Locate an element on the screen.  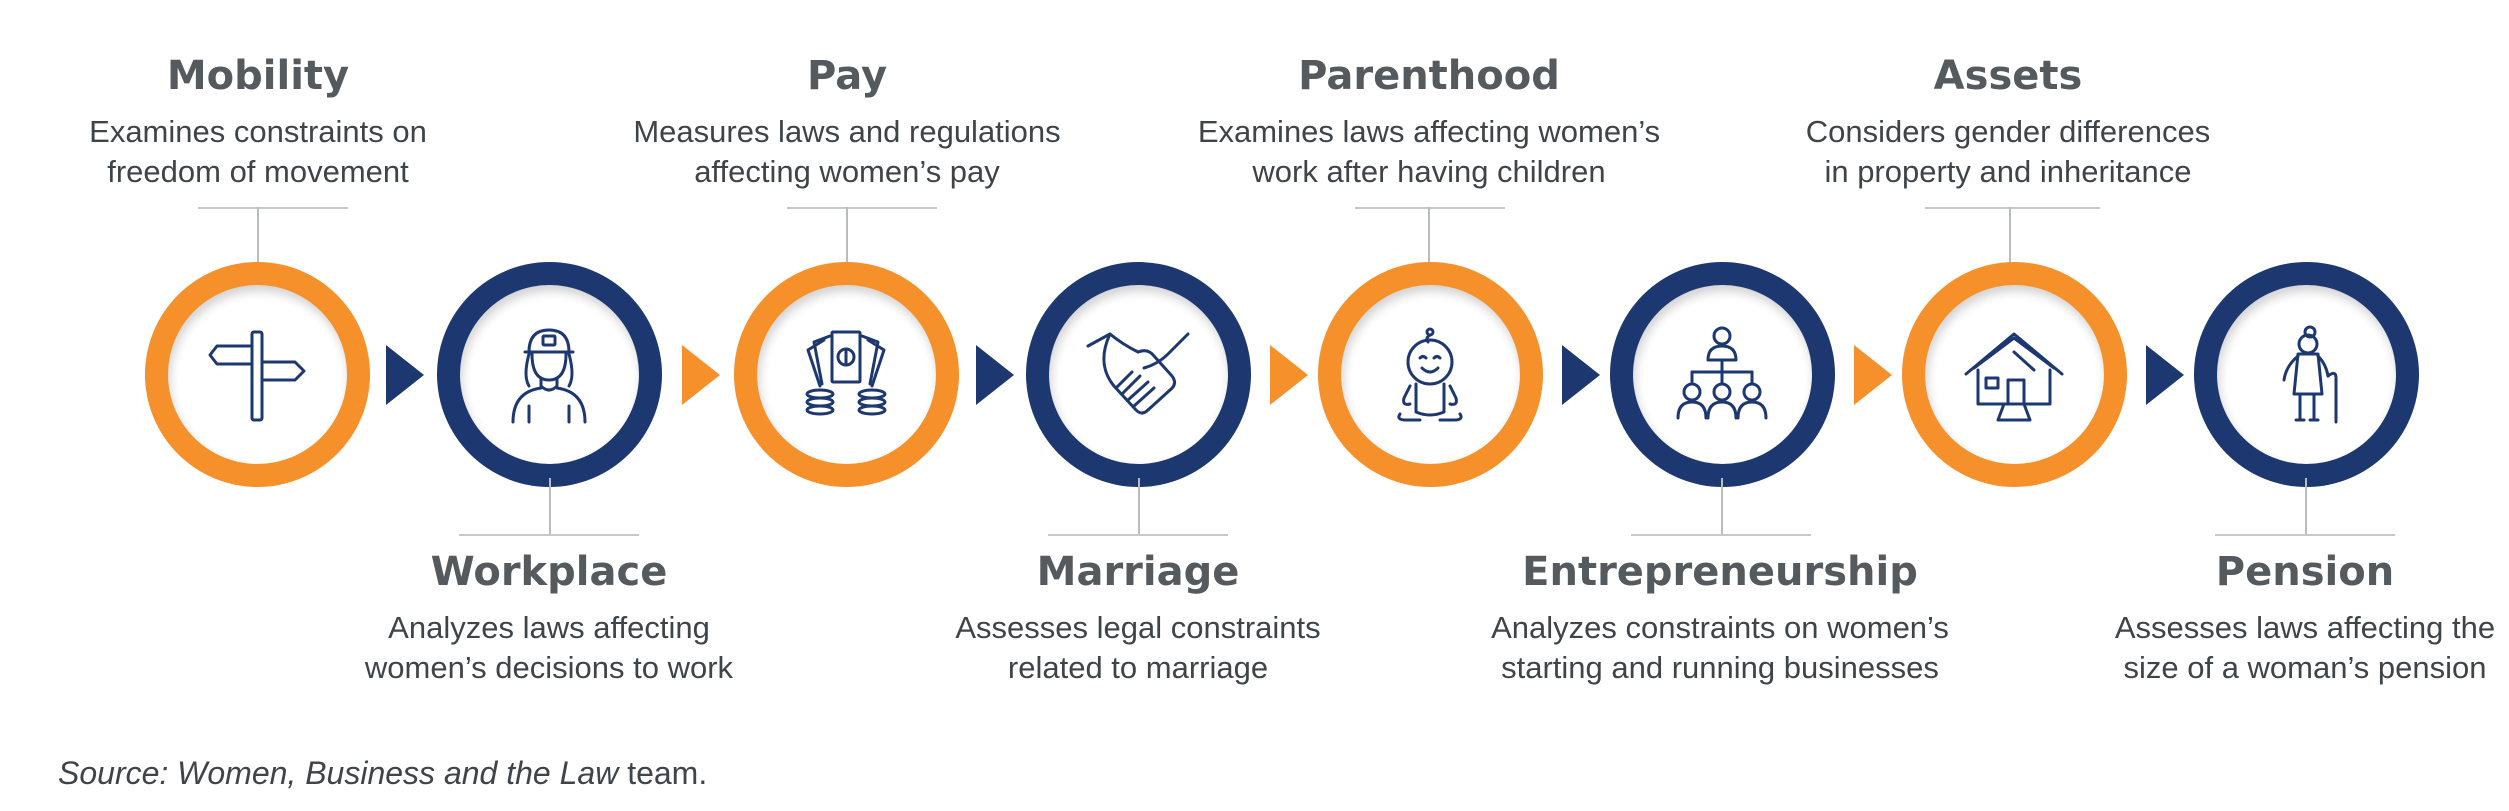
entrepreneurship-circle is located at coordinates (1722, 374).